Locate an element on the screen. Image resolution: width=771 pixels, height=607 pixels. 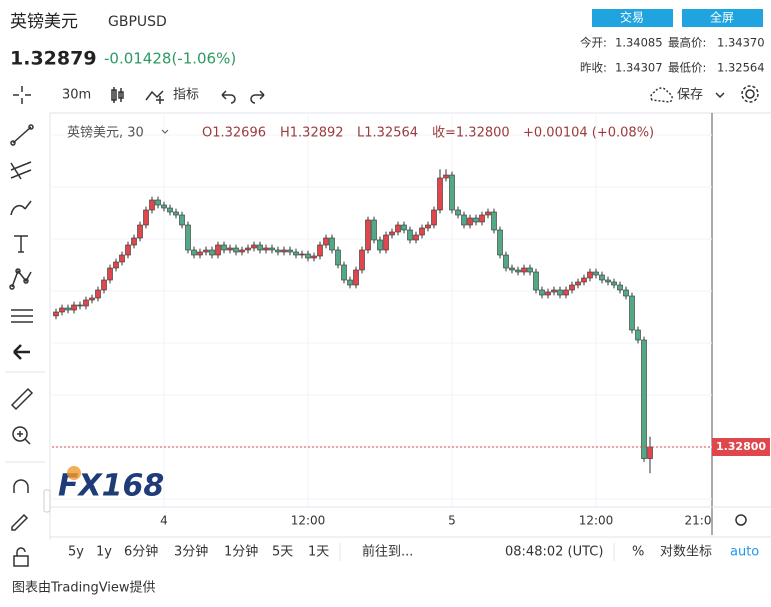
percent-toggle: % is located at coordinates (638, 552).